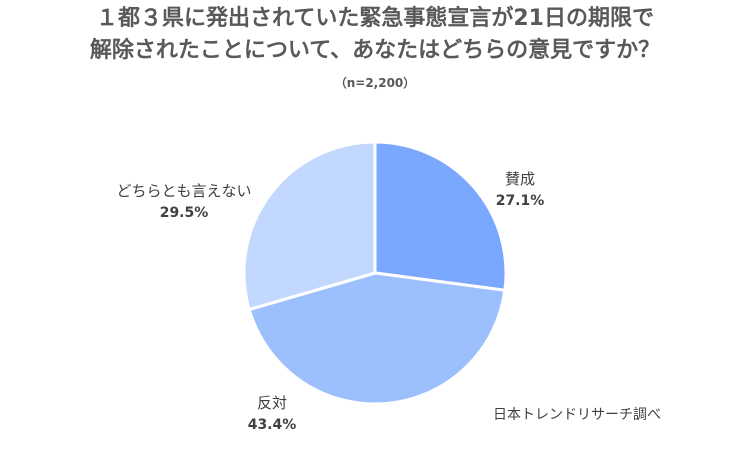 The image size is (750, 450). What do you see at coordinates (272, 414) in the screenshot?
I see `slice-label-oppose: 反対 43.4%` at bounding box center [272, 414].